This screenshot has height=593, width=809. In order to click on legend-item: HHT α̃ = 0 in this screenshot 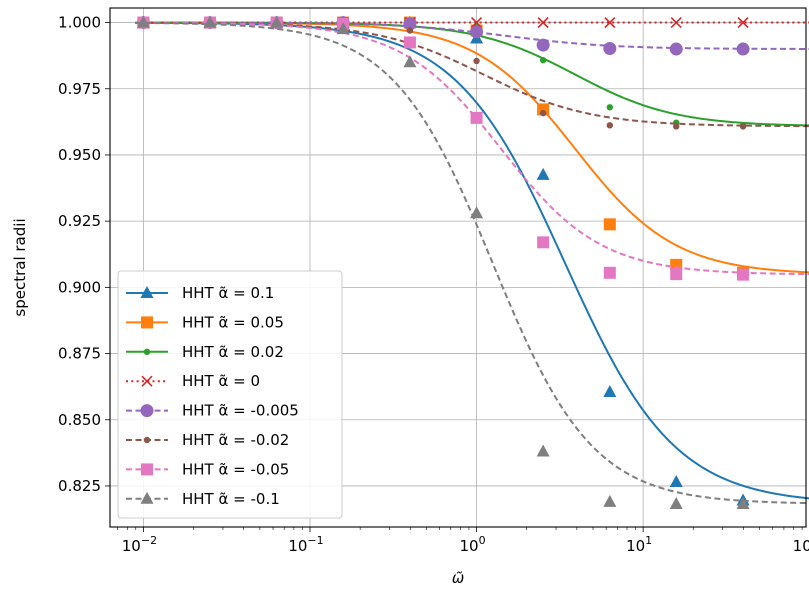, I will do `click(193, 381)`.